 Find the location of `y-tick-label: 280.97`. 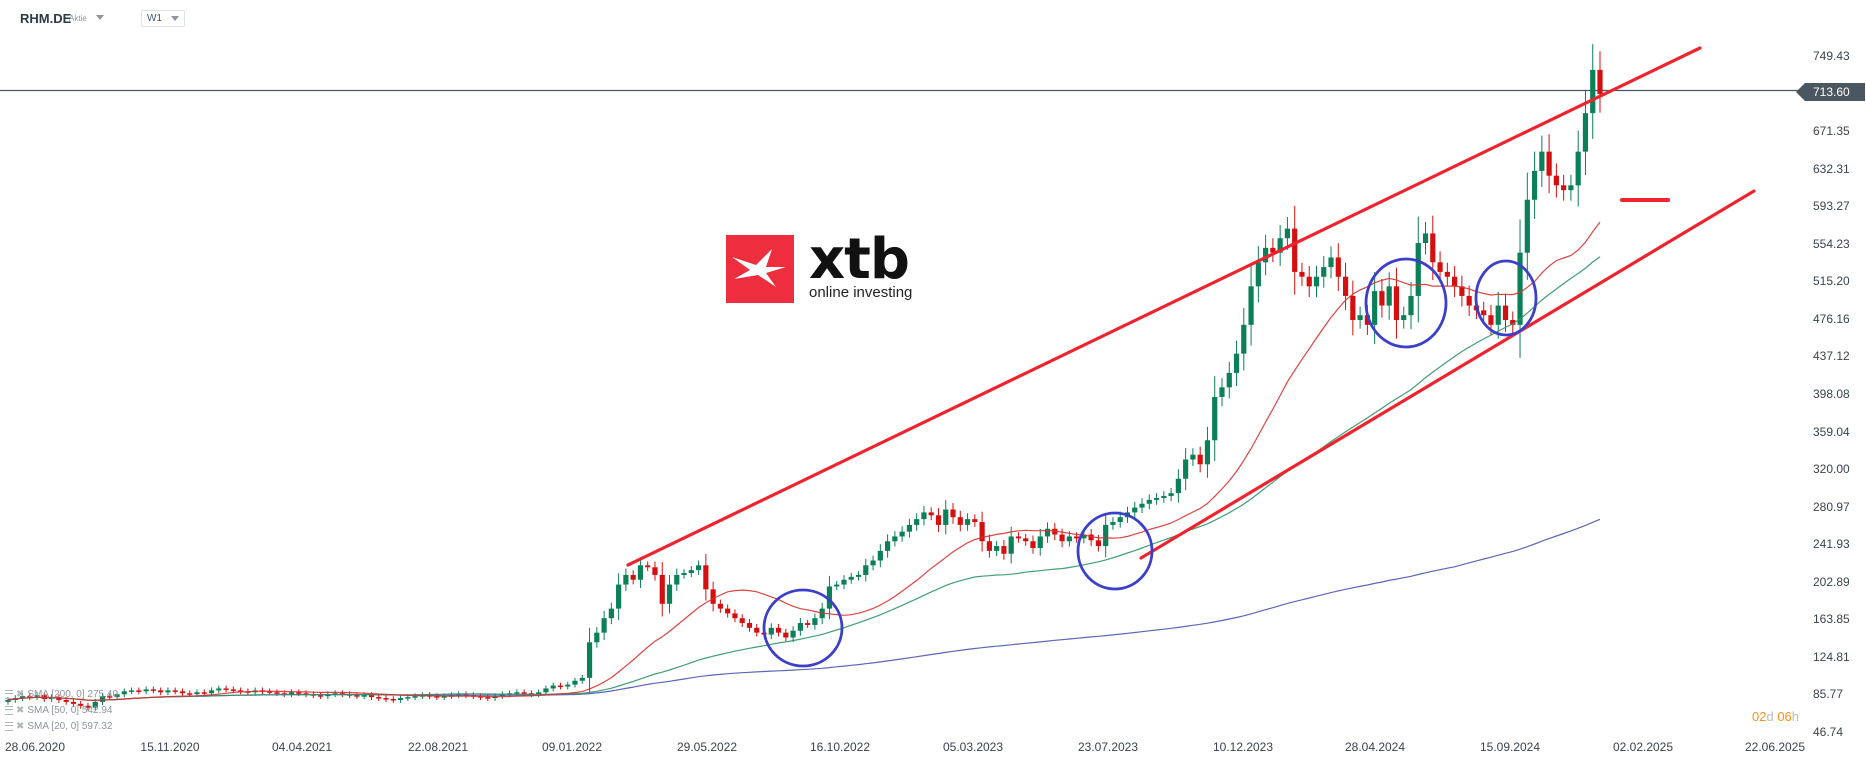

y-tick-label: 280.97 is located at coordinates (1831, 506).